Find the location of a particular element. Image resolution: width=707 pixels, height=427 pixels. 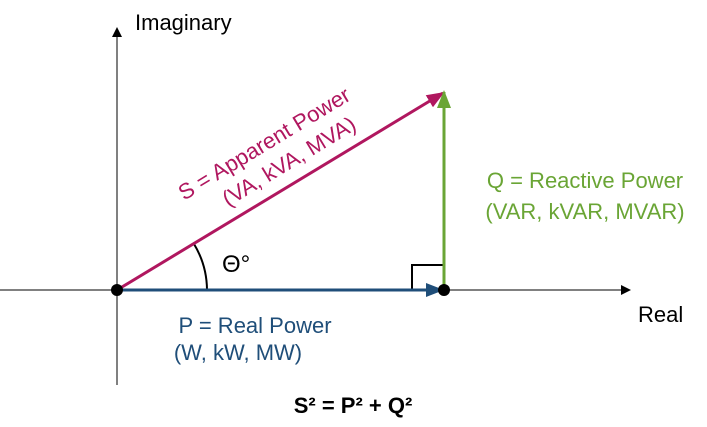

angle-label: Θ° is located at coordinates (236, 264).